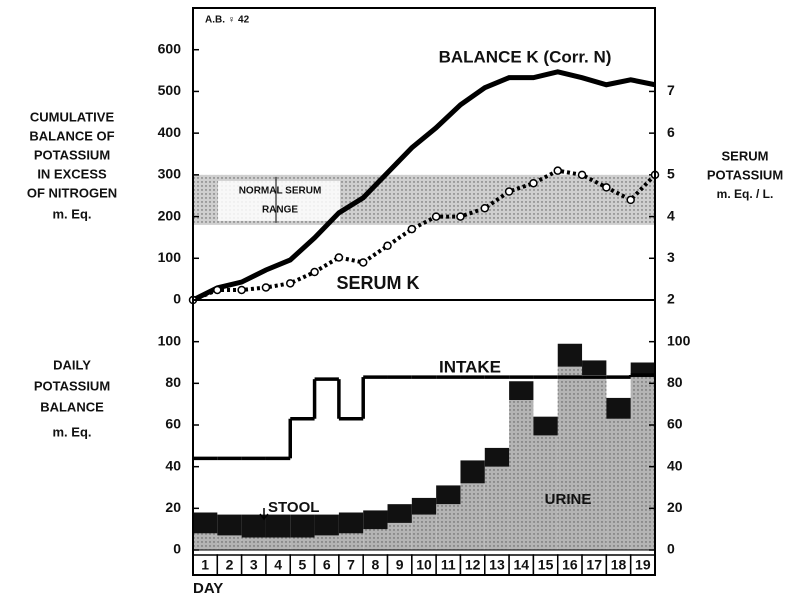  Describe the element at coordinates (619, 565) in the screenshot. I see `x-tick-label: 18` at that location.